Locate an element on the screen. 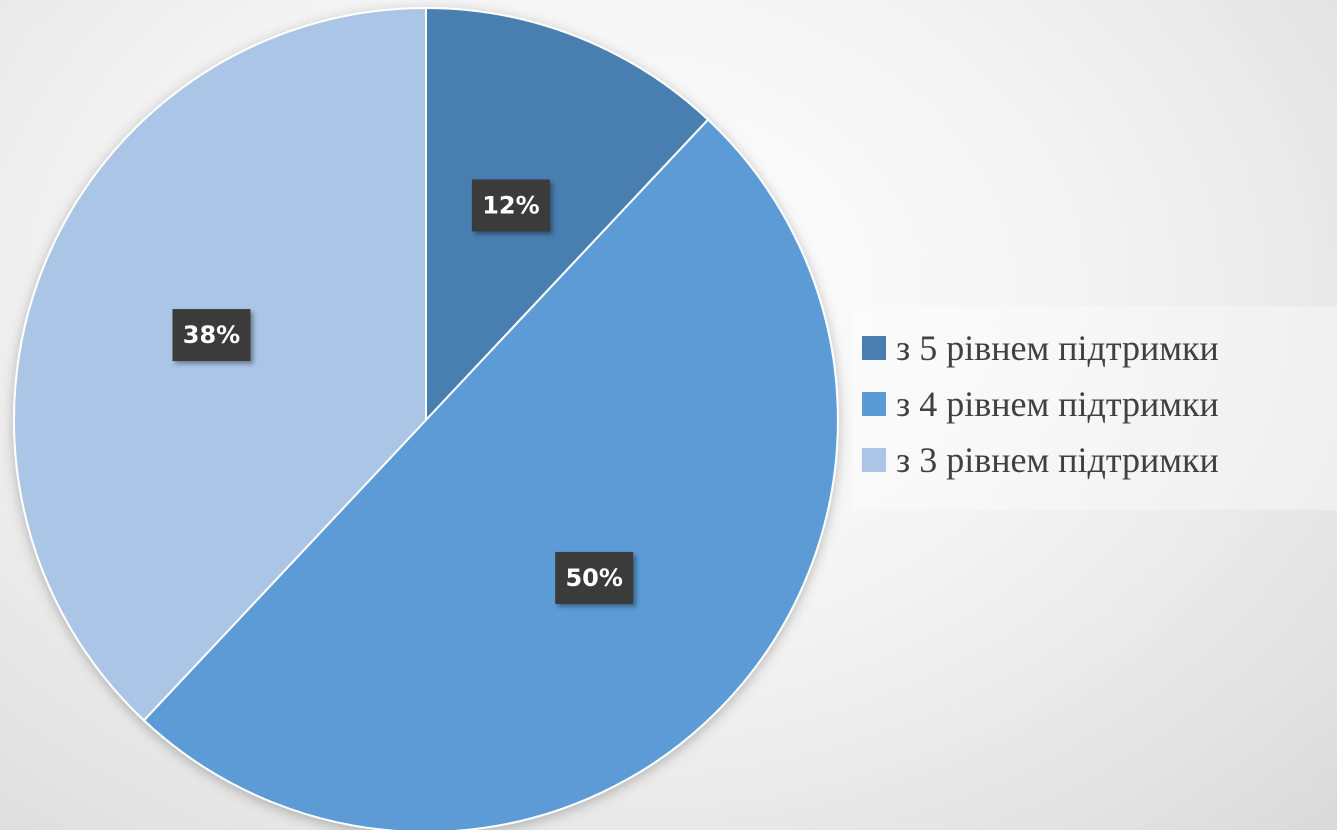 This screenshot has width=1337, height=830. data-label-level-4-box is located at coordinates (594, 577).